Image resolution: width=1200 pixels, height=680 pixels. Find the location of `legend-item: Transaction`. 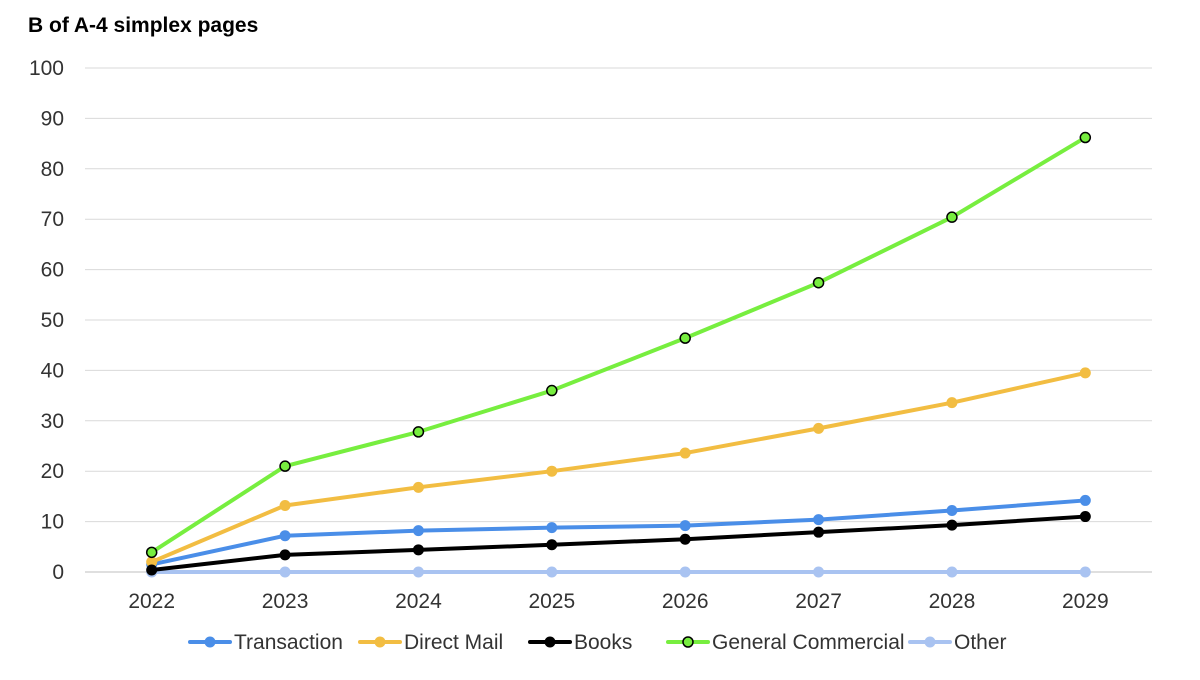

legend-item: Transaction is located at coordinates (265, 642).